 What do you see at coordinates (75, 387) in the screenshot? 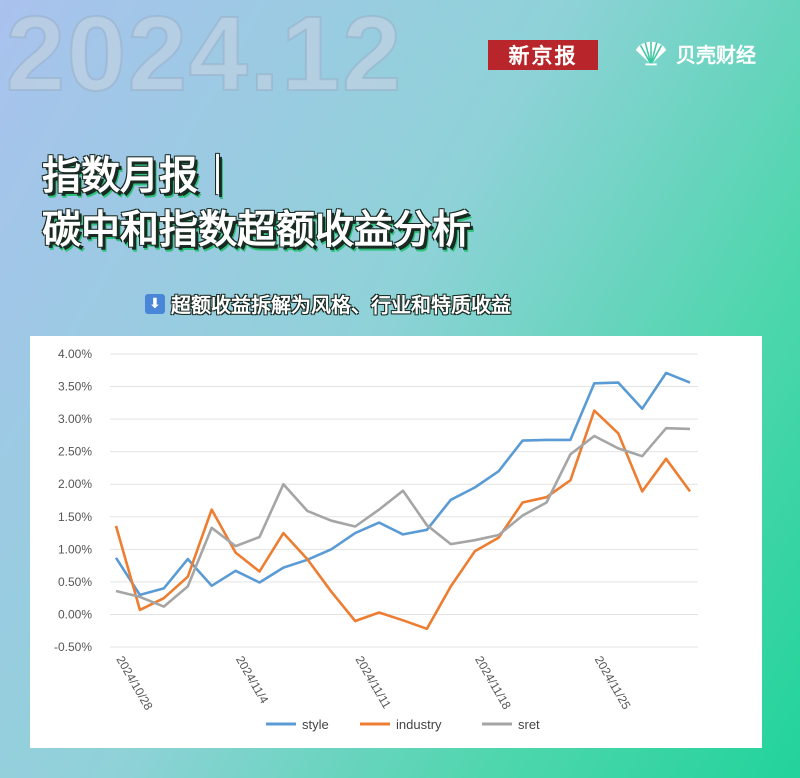
I see `y-tick-label: 3.50%` at bounding box center [75, 387].